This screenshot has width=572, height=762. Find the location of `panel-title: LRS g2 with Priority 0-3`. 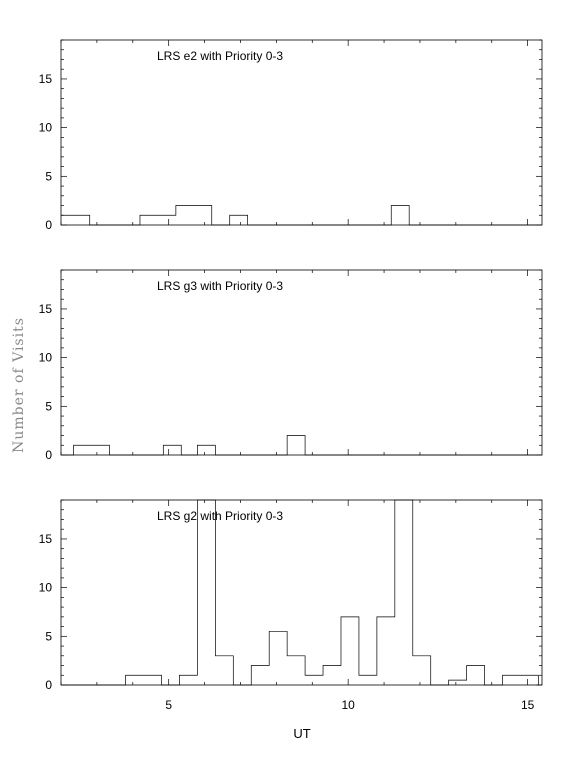

panel-title: LRS g2 with Priority 0-3 is located at coordinates (220, 516).